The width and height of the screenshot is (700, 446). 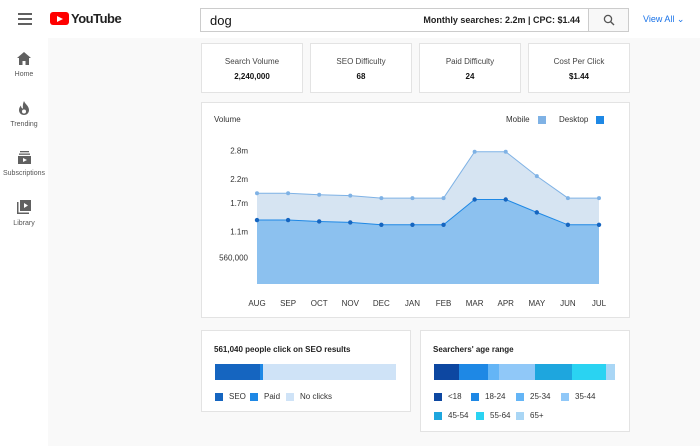 What do you see at coordinates (24, 74) in the screenshot?
I see `sidebar-item-label: Home` at bounding box center [24, 74].